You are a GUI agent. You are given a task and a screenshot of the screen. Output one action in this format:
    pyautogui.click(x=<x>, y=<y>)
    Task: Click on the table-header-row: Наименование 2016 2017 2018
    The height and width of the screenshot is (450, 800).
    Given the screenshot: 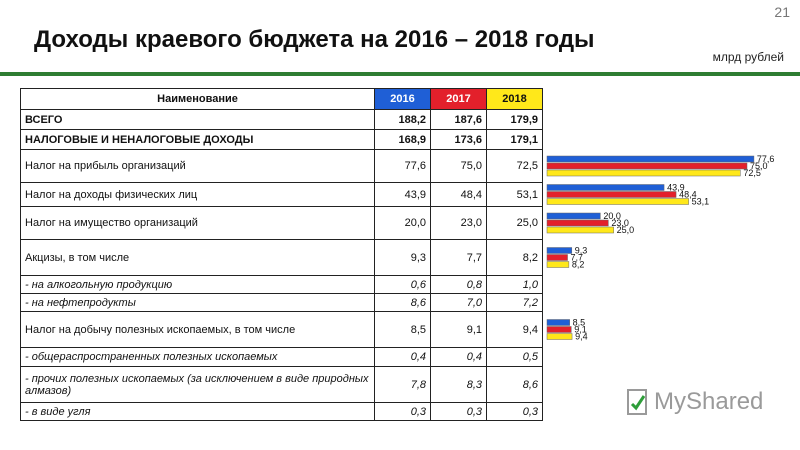 What is the action you would take?
    pyautogui.click(x=281, y=99)
    